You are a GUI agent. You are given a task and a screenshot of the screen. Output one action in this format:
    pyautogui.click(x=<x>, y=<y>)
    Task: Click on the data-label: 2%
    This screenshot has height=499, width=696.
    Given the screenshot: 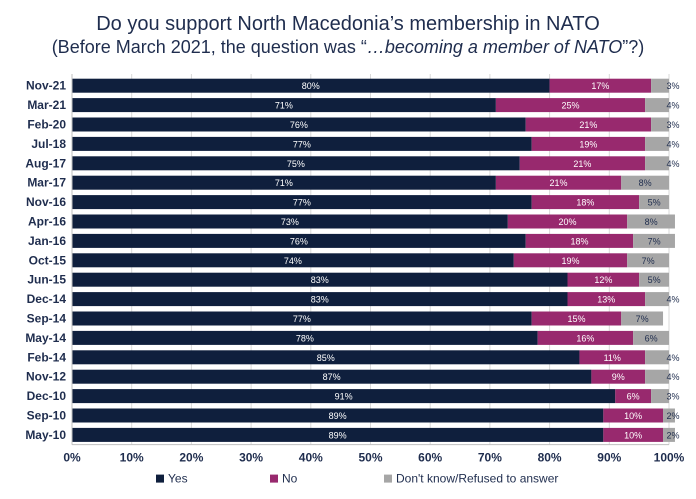 What is the action you would take?
    pyautogui.click(x=672, y=435)
    